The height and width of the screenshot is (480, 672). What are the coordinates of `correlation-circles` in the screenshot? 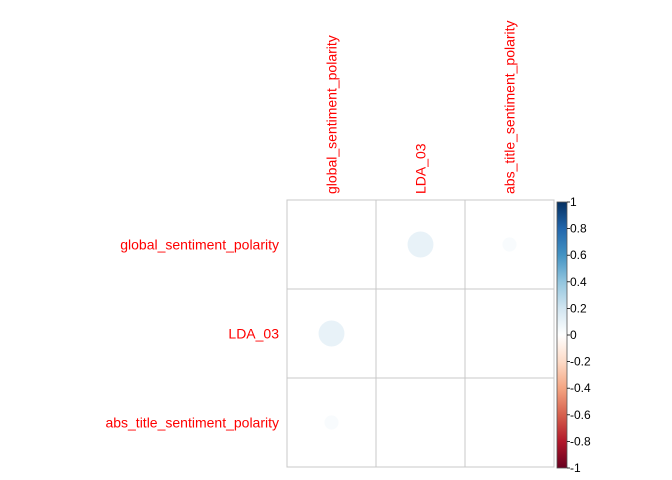 It's located at (417, 330).